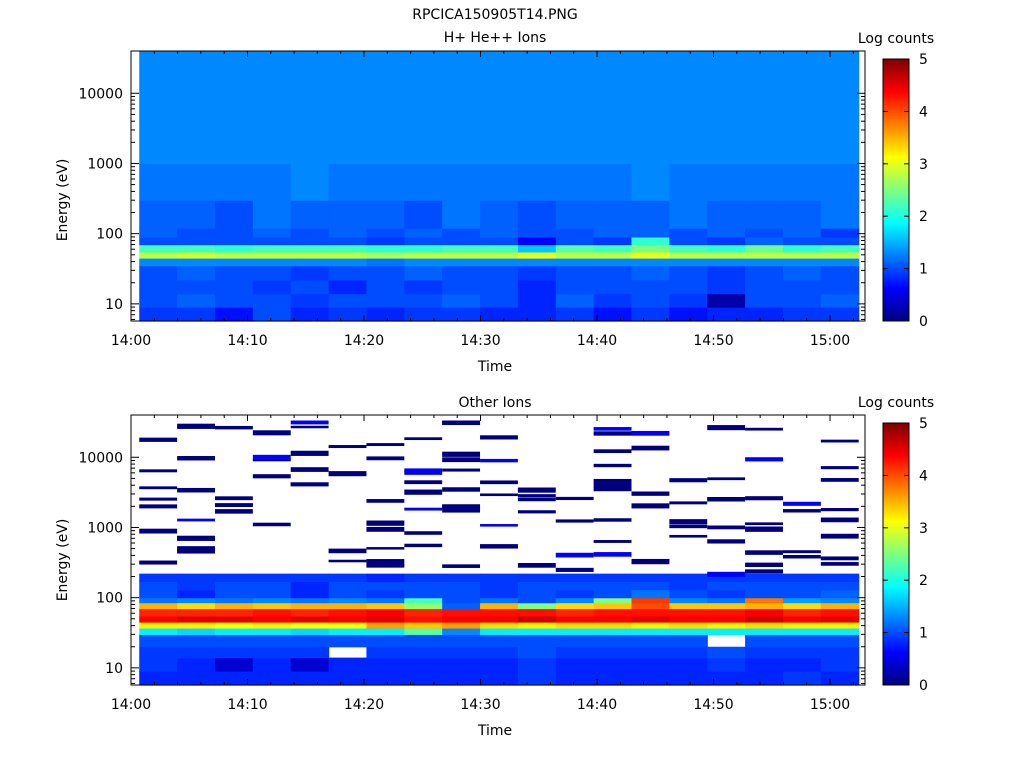 The width and height of the screenshot is (1024, 768). What do you see at coordinates (923, 217) in the screenshot?
I see `colorbar-tick-label: 2` at bounding box center [923, 217].